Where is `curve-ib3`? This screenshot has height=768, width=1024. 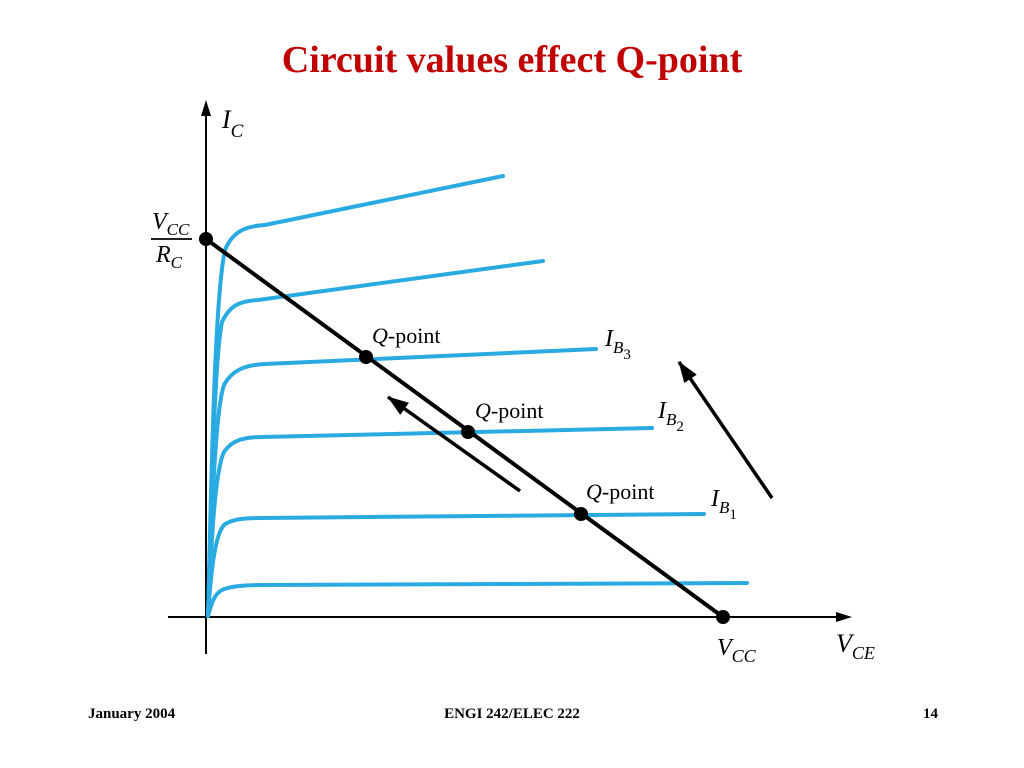 curve-ib3 is located at coordinates (430, 522).